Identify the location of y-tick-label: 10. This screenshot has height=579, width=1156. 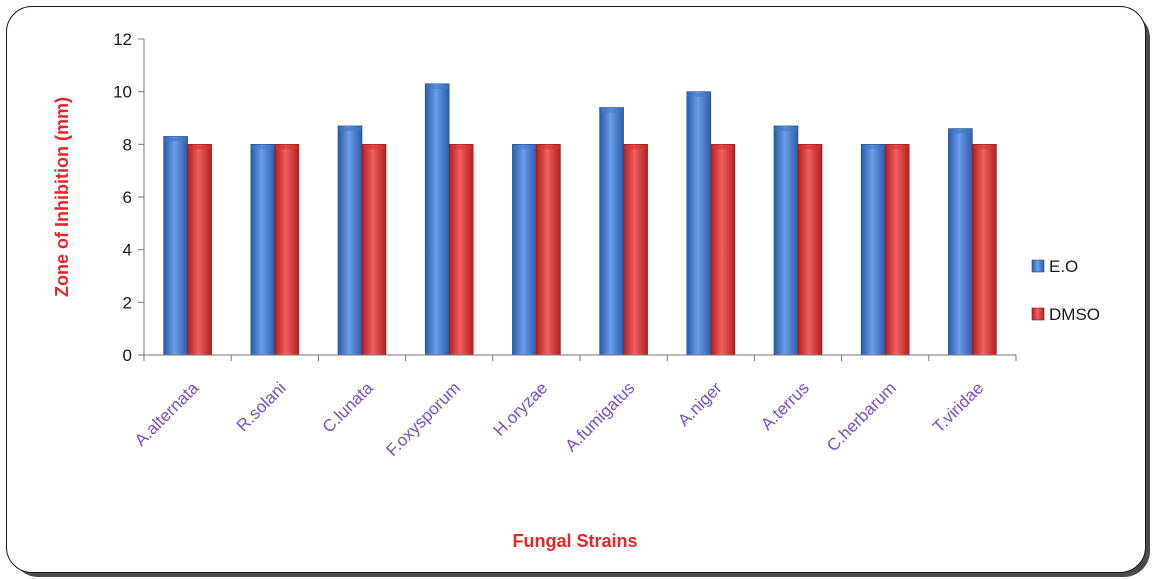
(122, 92).